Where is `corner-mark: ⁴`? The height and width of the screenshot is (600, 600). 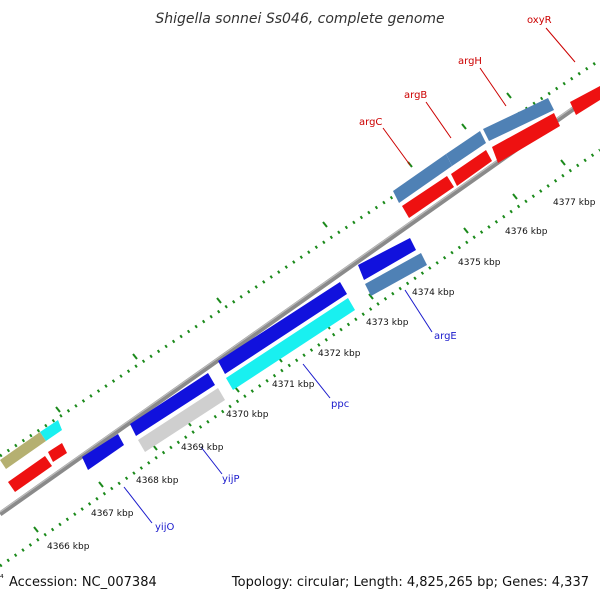
corner-mark: ⁴ is located at coordinates (2, 579).